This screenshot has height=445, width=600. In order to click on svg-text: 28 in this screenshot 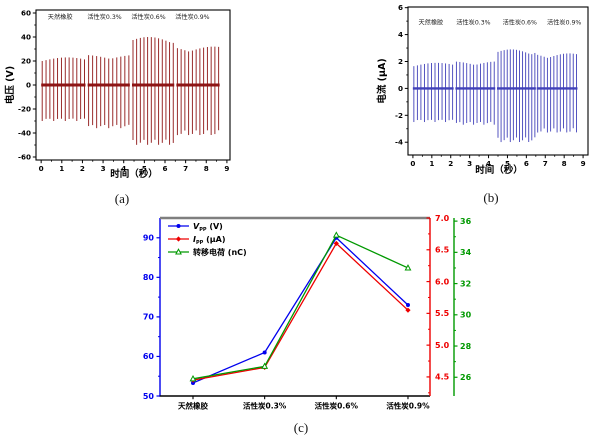, I will do `click(466, 346)`.